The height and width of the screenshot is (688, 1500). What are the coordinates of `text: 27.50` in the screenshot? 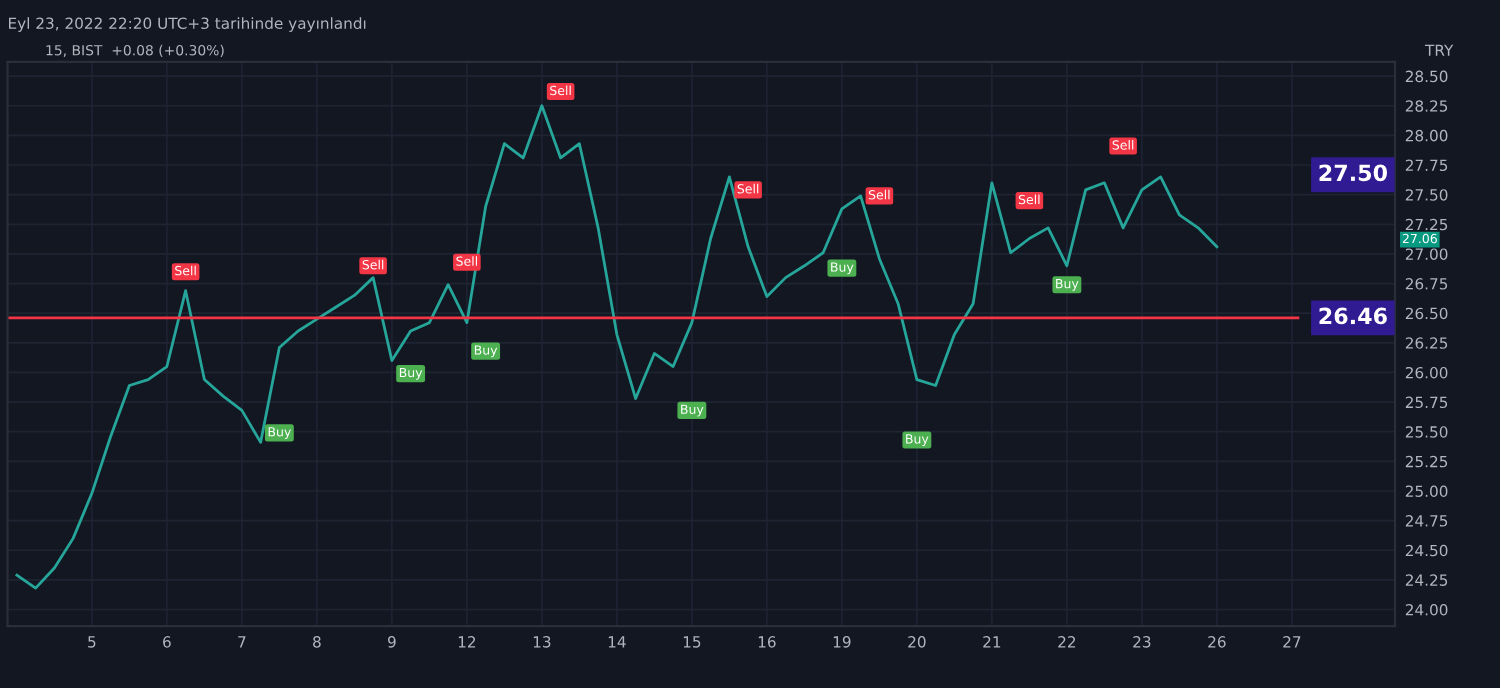 It's located at (1353, 173).